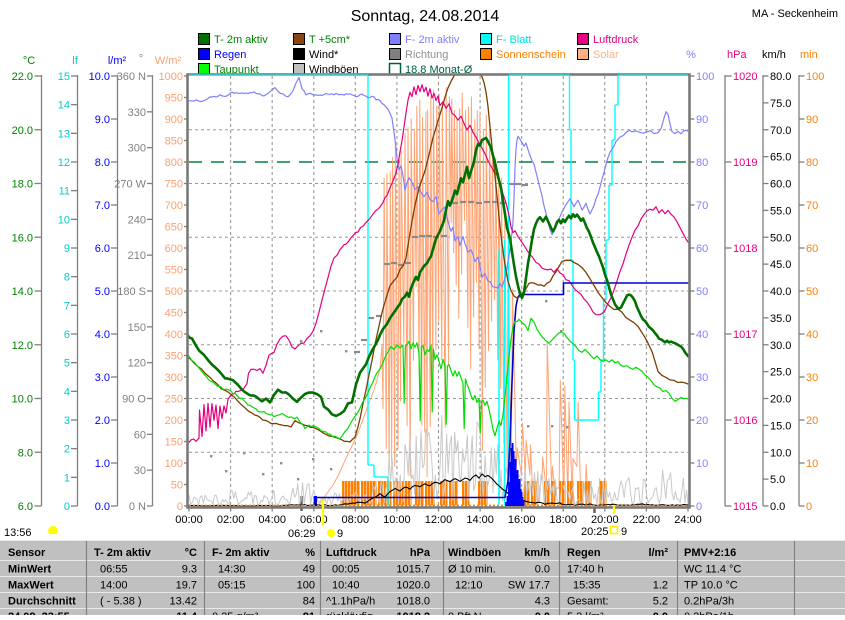 The width and height of the screenshot is (845, 620). I want to click on svg-text: 18.8 Monat-Ø, so click(439, 70).